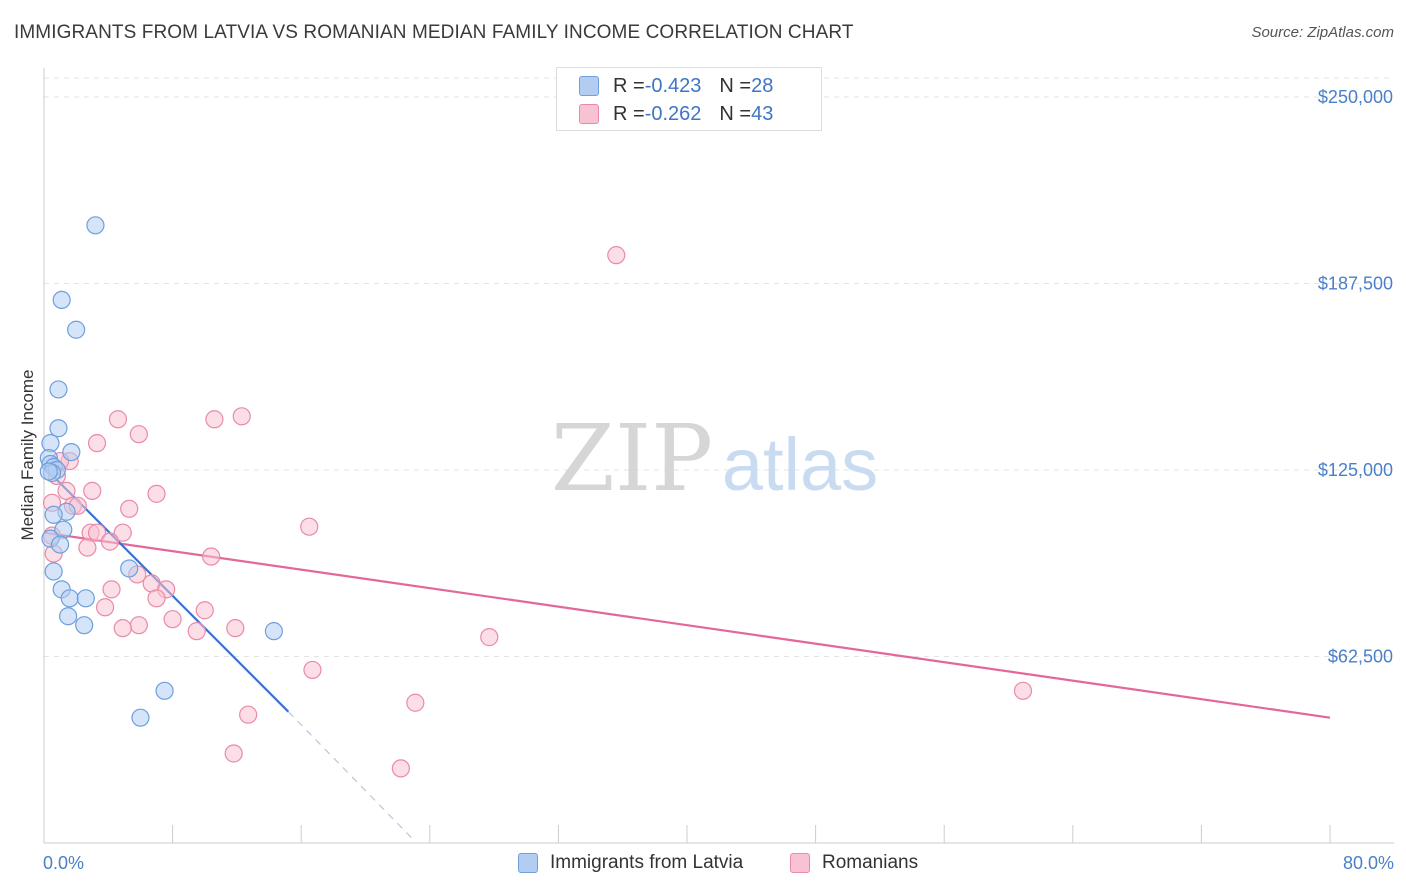 Image resolution: width=1406 pixels, height=892 pixels. I want to click on series-legend-romanians: Romanians, so click(854, 863).